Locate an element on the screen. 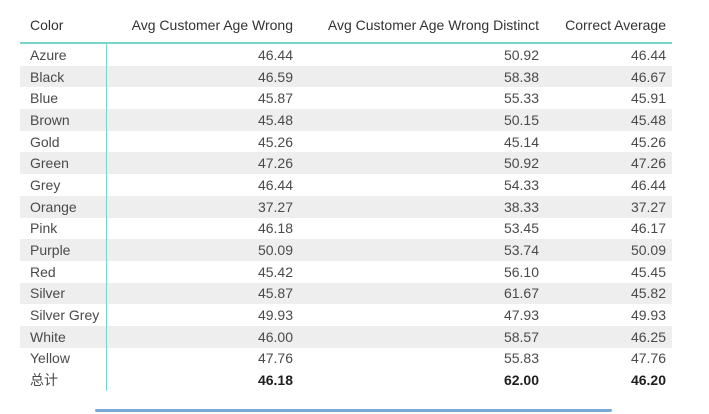  table-row: Grey 46.44 54.33 46.44 is located at coordinates (346, 185).